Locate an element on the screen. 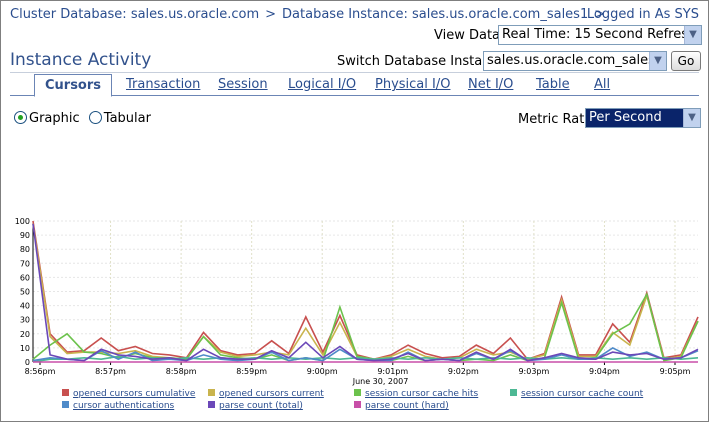 This screenshot has height=422, width=709. x-tick-label: 8:56pm is located at coordinates (40, 371).